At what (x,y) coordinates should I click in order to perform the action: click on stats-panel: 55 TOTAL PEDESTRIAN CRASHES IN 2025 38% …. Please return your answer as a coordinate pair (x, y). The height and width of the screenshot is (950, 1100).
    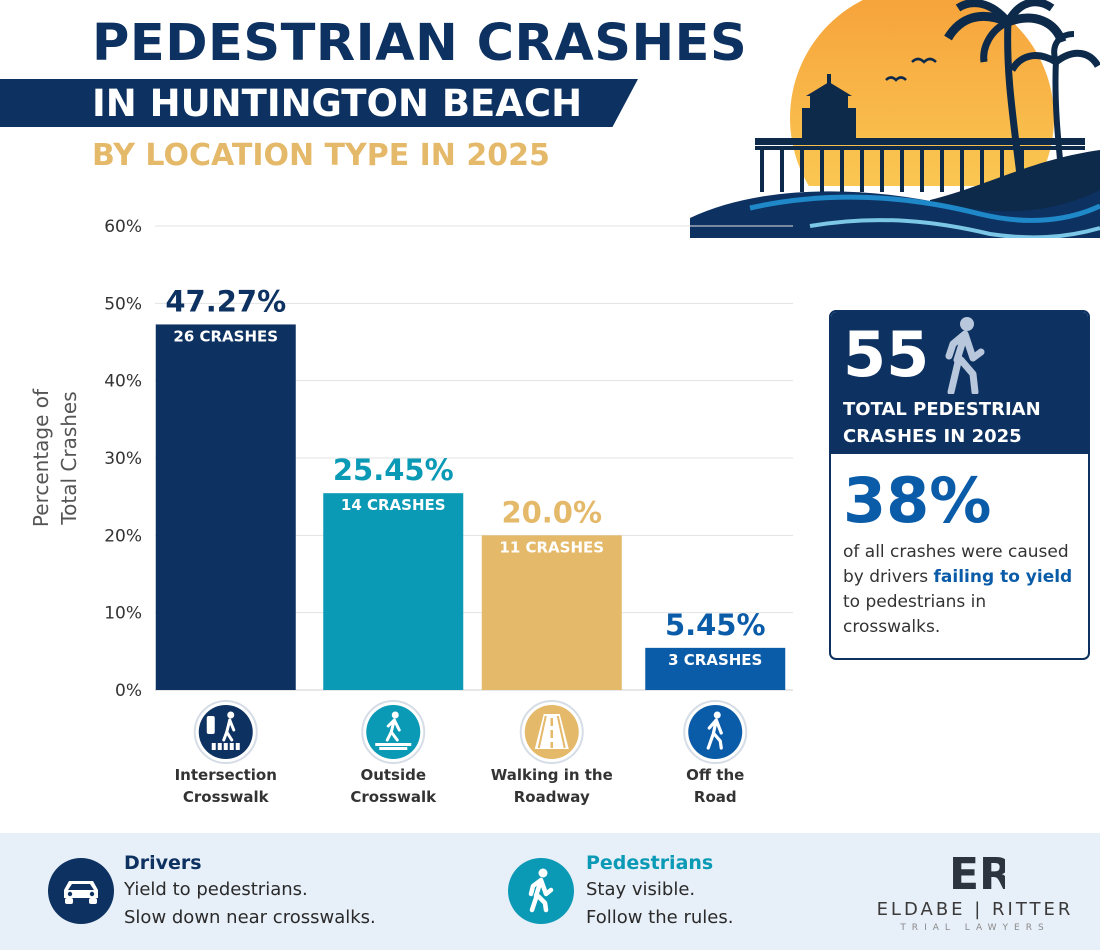
    Looking at the image, I should click on (959, 485).